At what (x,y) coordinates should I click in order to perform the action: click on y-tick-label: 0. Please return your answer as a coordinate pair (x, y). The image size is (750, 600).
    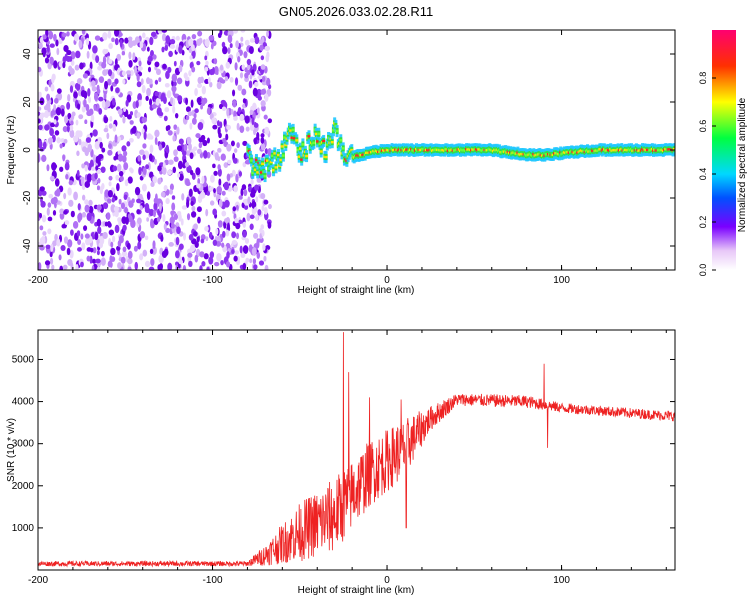
    Looking at the image, I should click on (27, 150).